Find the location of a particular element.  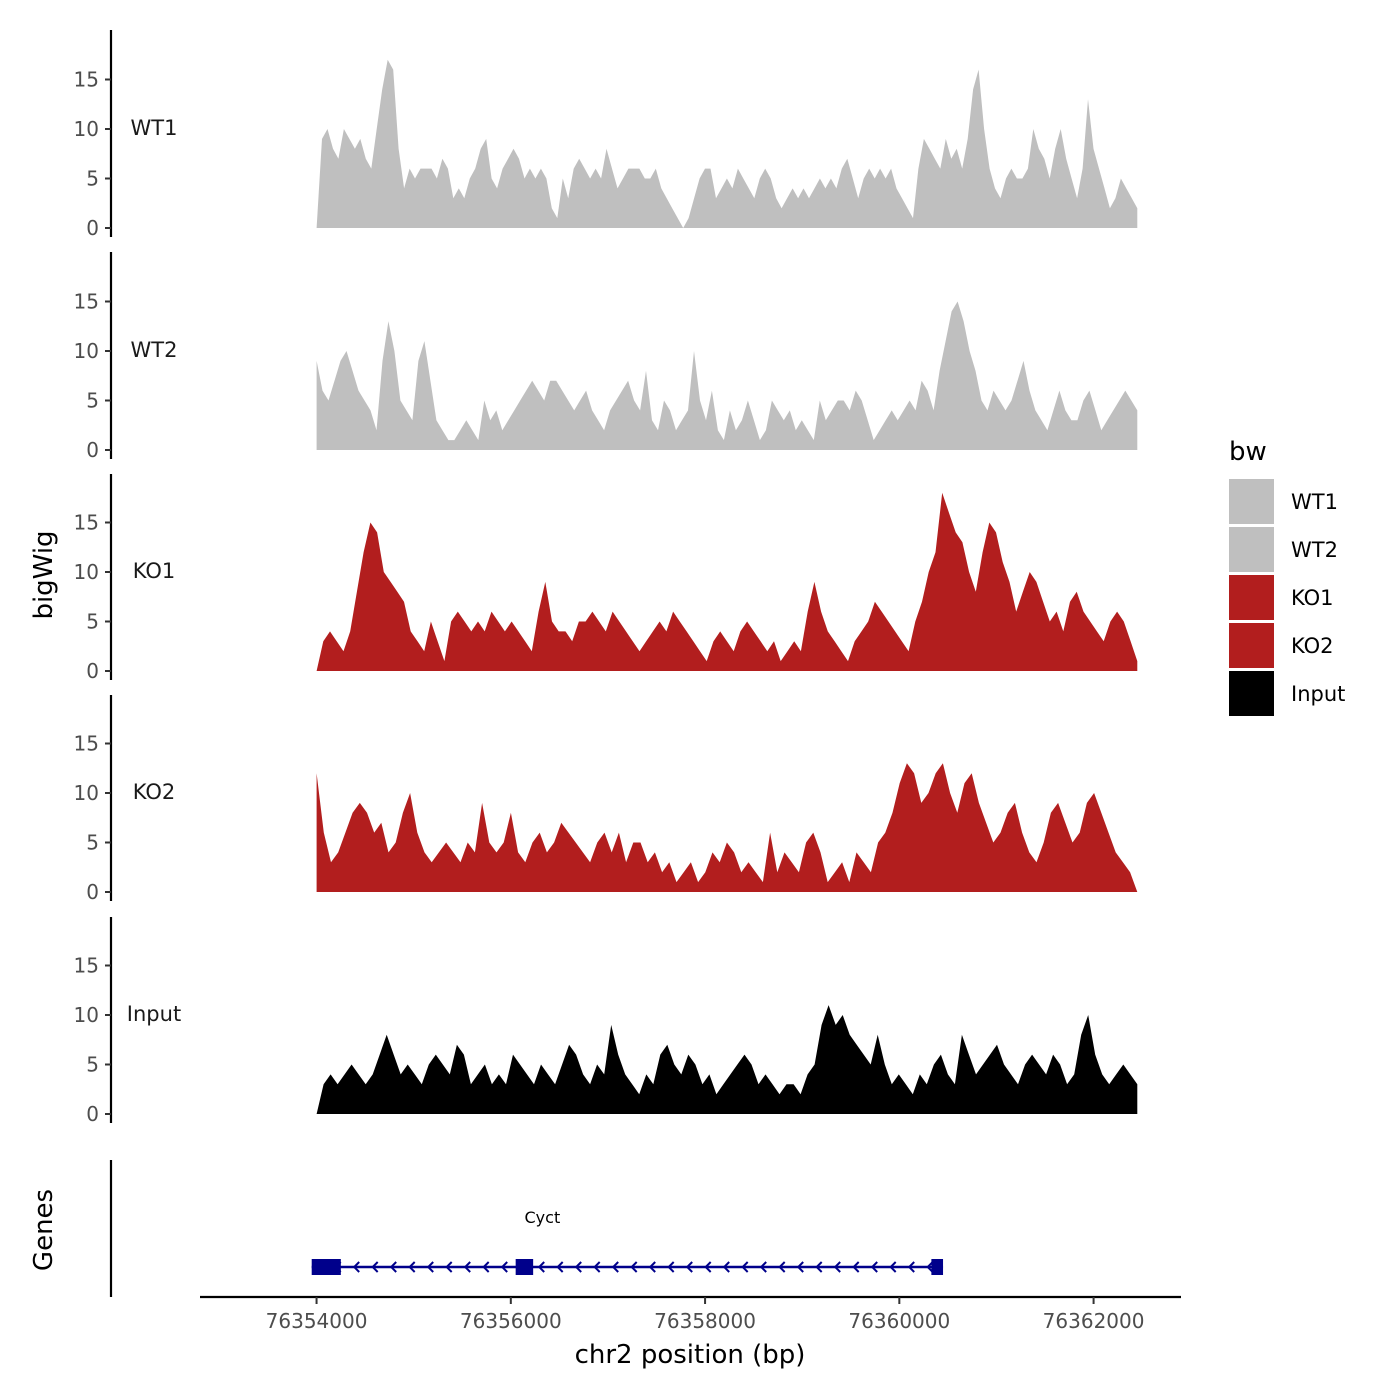

track-ko2: 0 5 10 15 KO2 is located at coordinates (606, 799).